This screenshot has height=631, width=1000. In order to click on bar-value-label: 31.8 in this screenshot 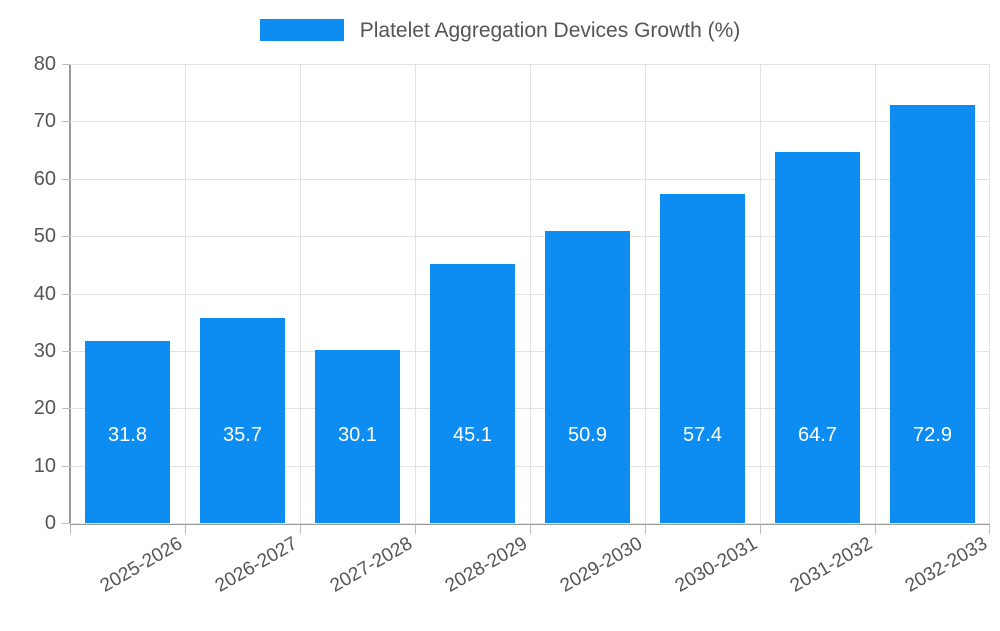, I will do `click(127, 435)`.